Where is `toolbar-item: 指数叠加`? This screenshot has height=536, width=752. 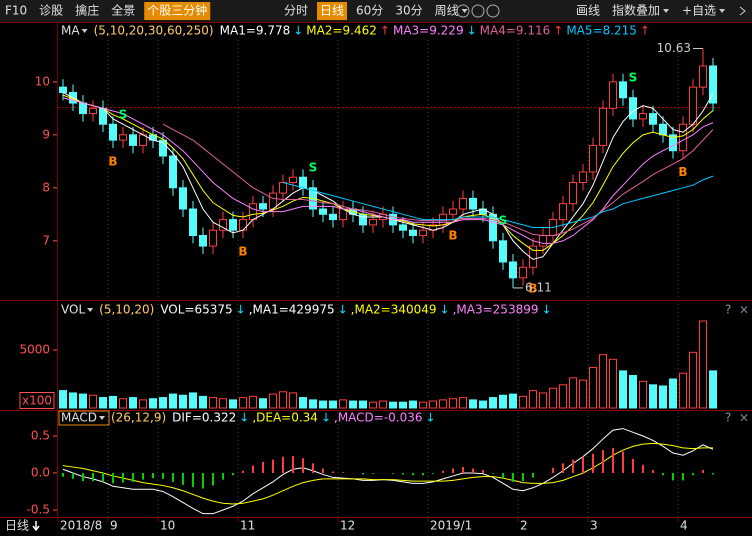
toolbar-item: 指数叠加 is located at coordinates (636, 10).